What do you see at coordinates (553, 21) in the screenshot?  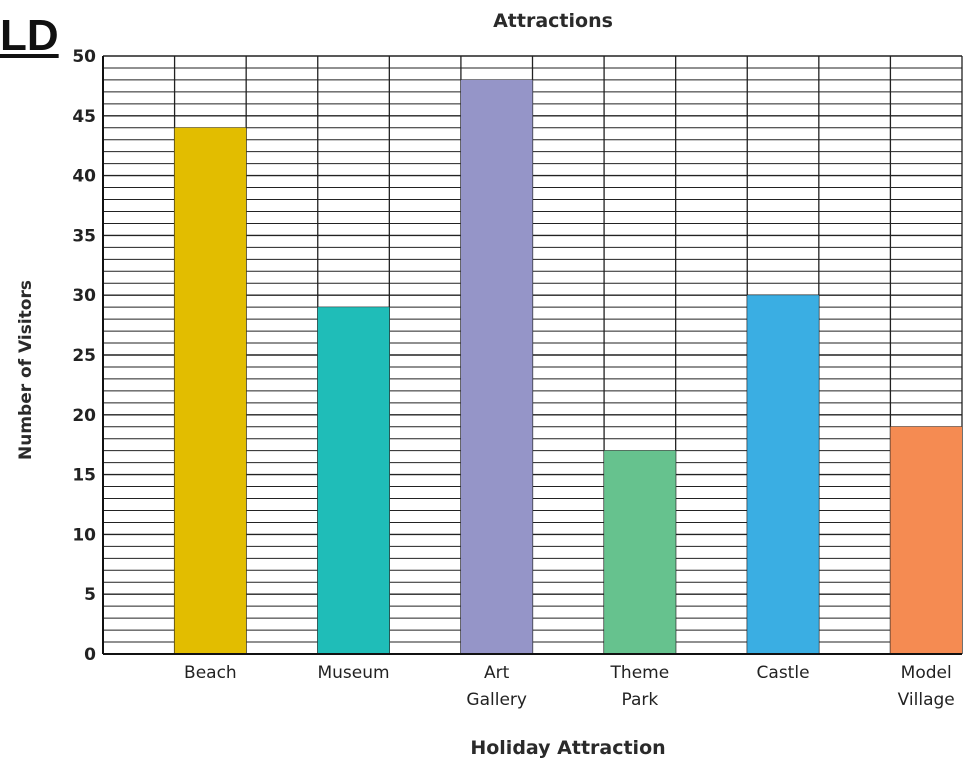 I see `chart-title: Attractions` at bounding box center [553, 21].